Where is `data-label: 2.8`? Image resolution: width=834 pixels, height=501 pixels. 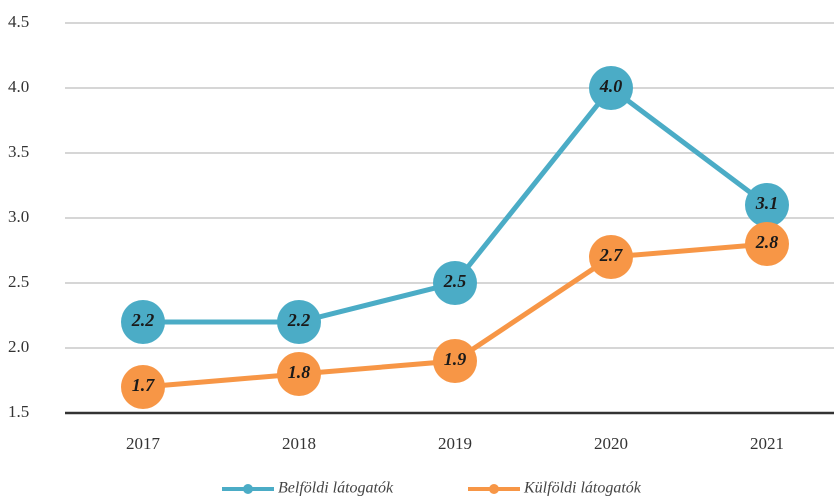
data-label: 2.8 is located at coordinates (767, 242).